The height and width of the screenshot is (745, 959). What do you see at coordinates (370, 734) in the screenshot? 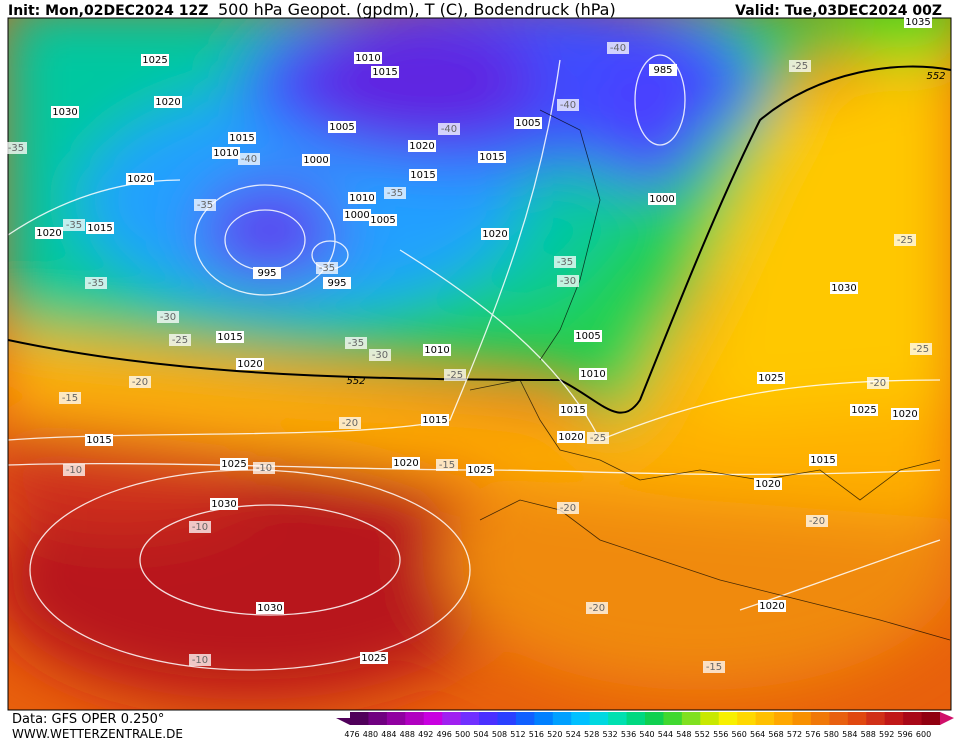
I see `colorbar-tick-label: 480` at bounding box center [370, 734].